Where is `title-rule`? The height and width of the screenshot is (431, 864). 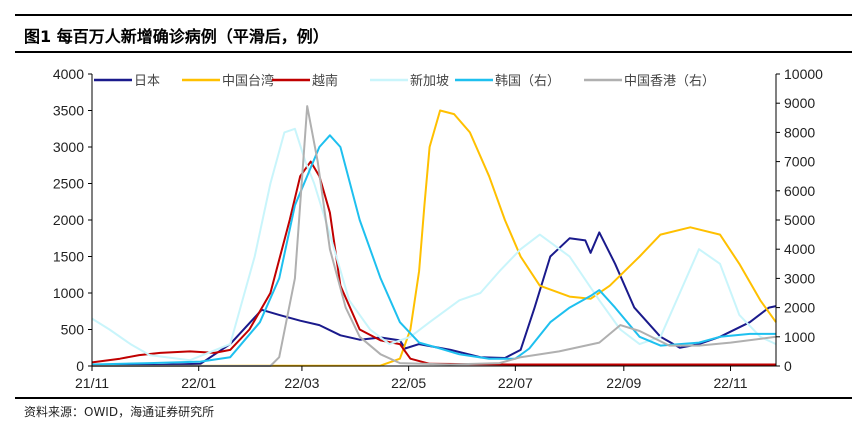
title-rule is located at coordinates (433, 52).